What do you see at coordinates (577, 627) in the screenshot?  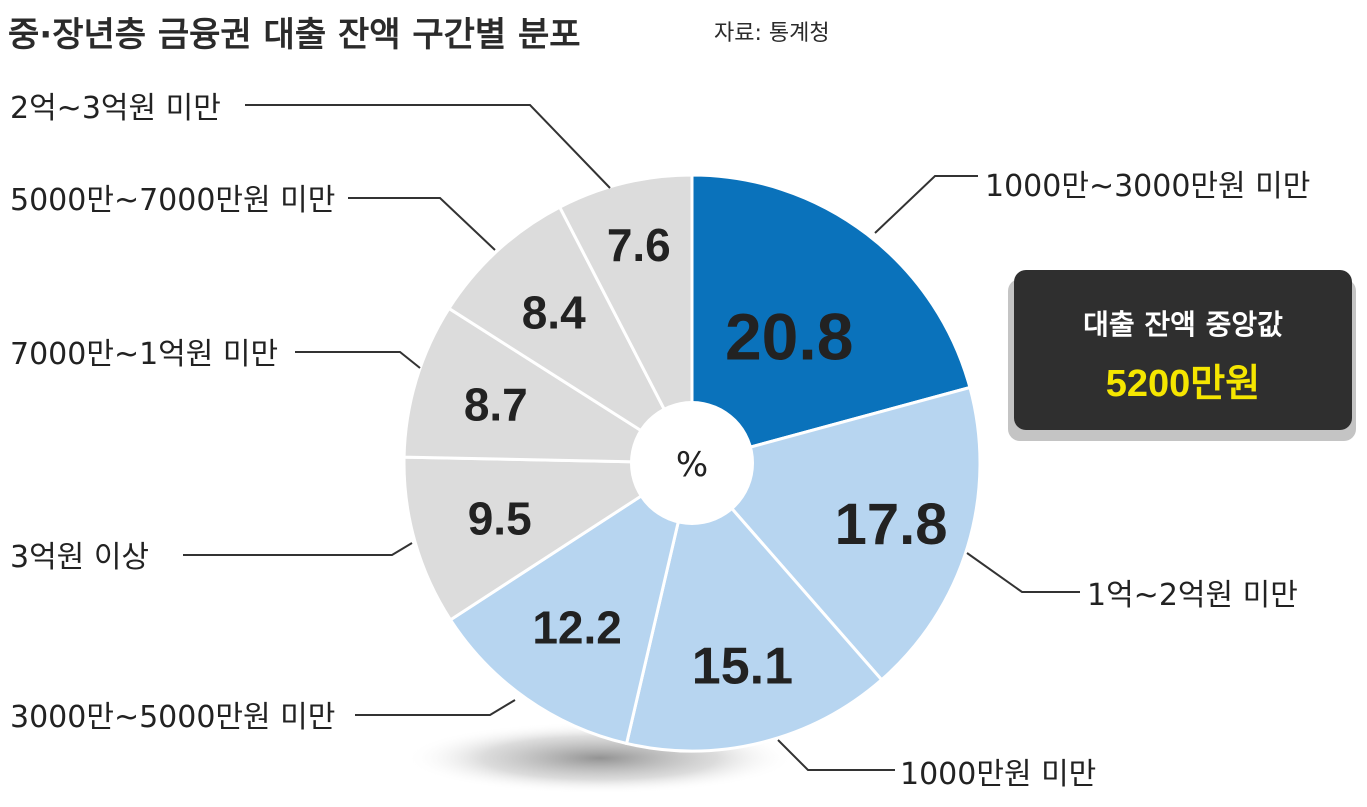 I see `value-label-4: 12.2` at bounding box center [577, 627].